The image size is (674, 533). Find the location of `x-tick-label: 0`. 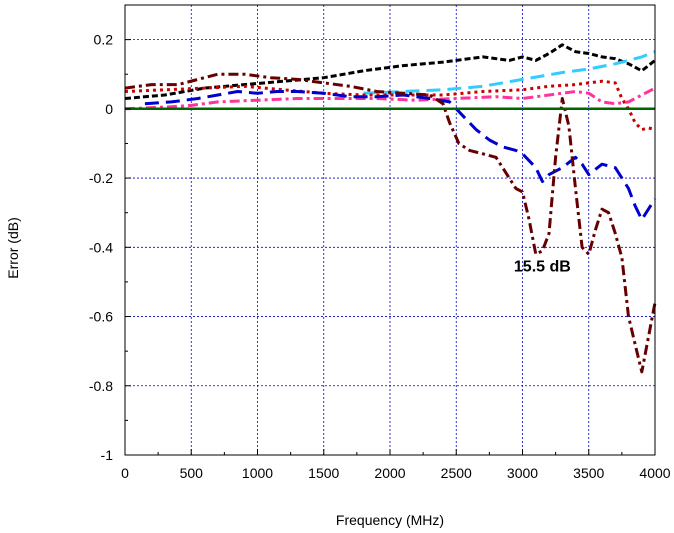

x-tick-label: 0 is located at coordinates (125, 473).